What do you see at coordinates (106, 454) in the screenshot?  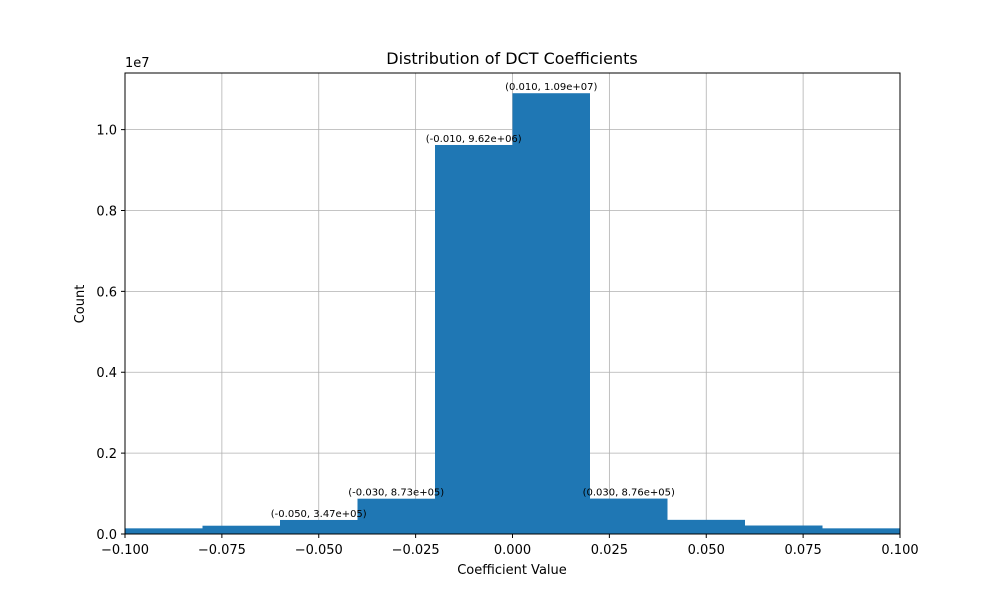 I see `y-tick-label: 0.2` at bounding box center [106, 454].